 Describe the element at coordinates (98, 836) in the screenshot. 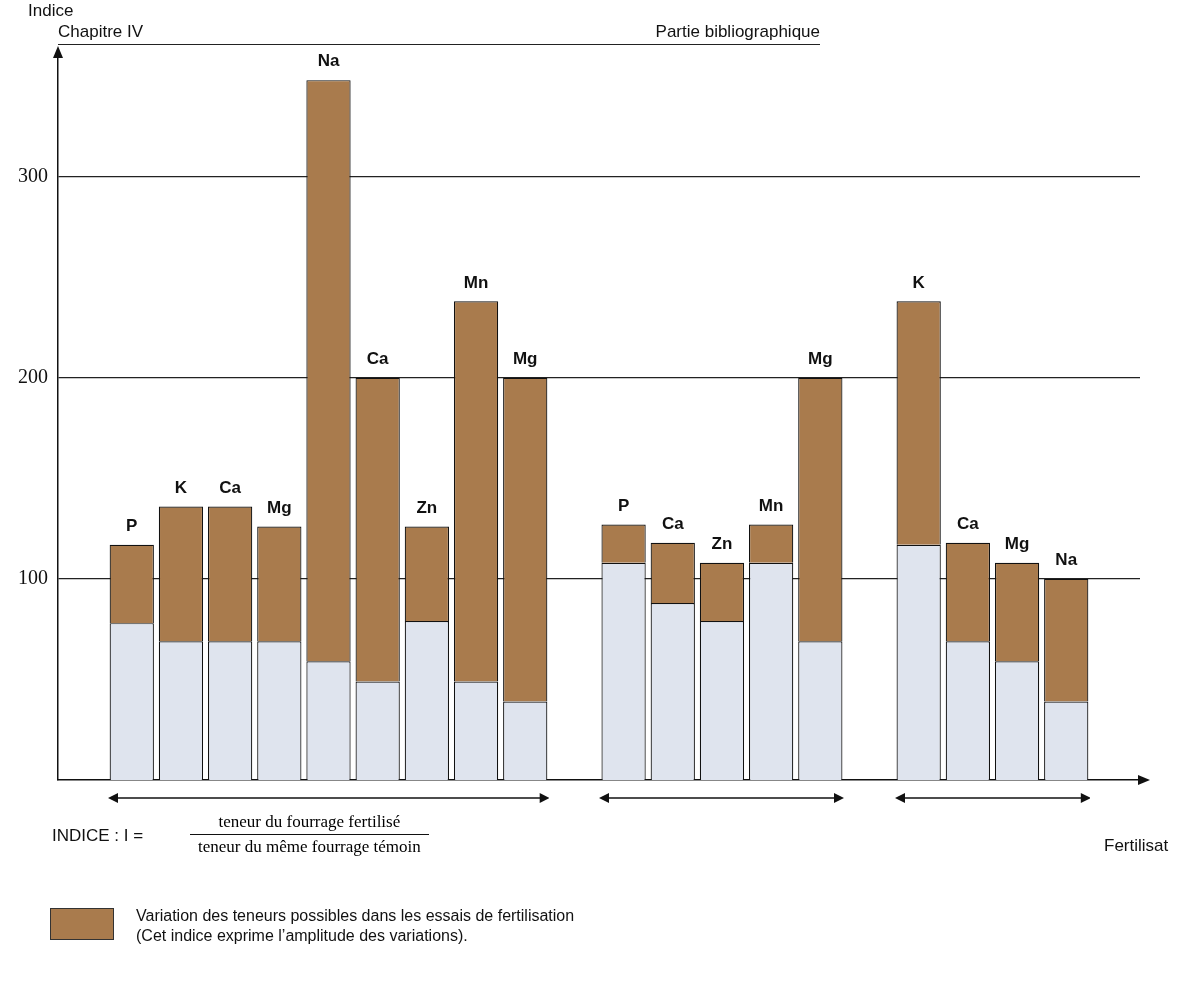

I see `text: INDICE : I =` at that location.